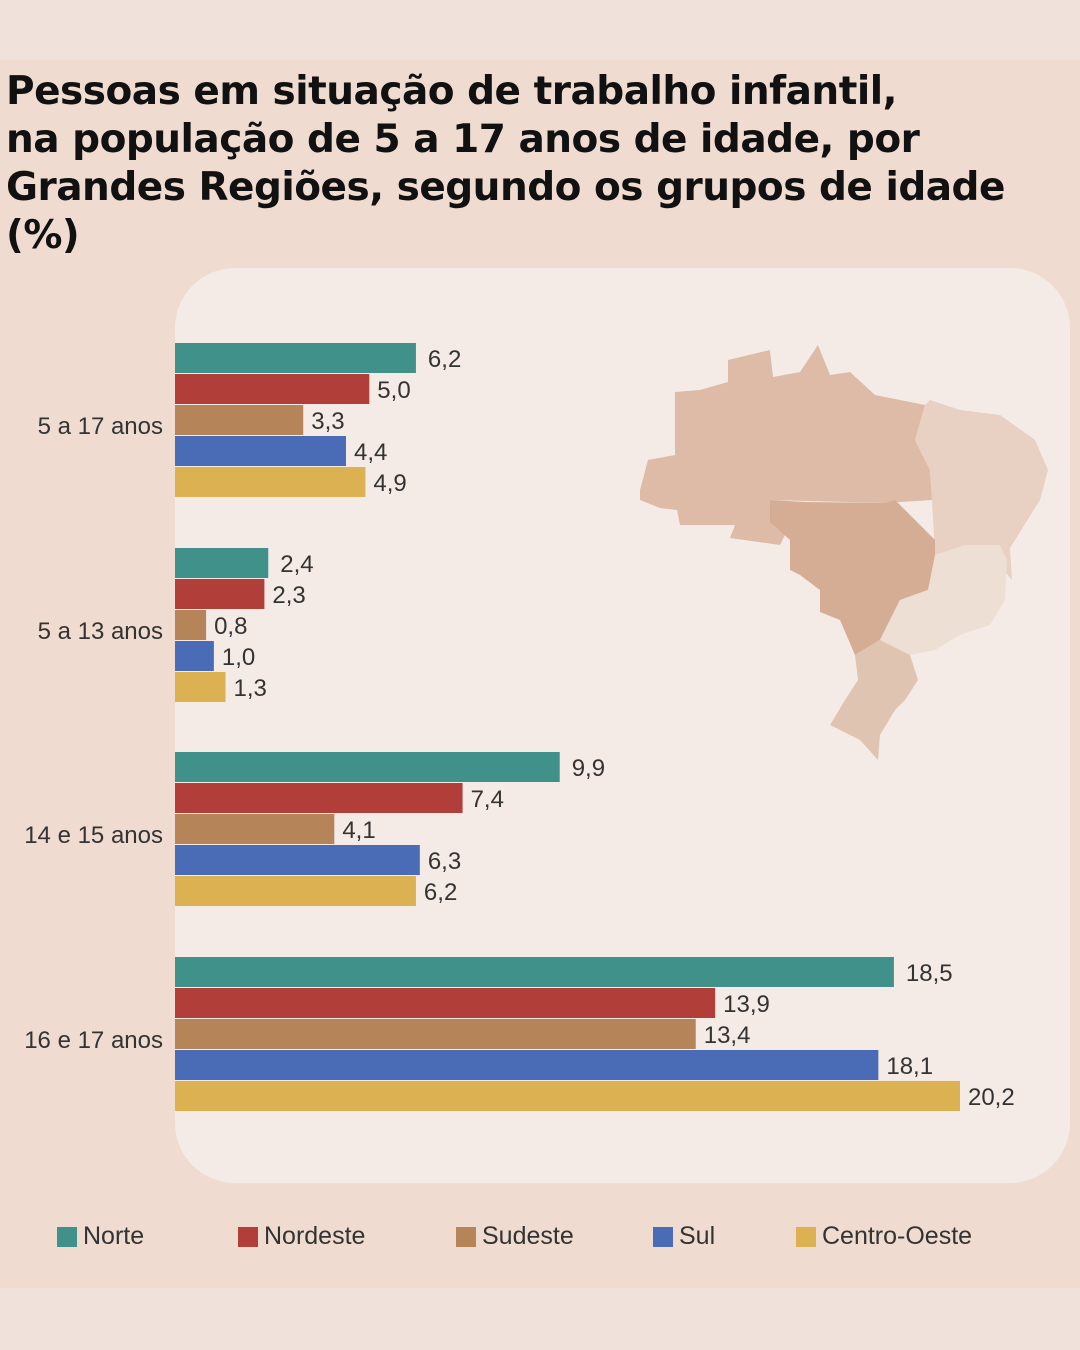 The image size is (1080, 1350). Describe the element at coordinates (909, 1066) in the screenshot. I see `data-label: 18,1` at that location.